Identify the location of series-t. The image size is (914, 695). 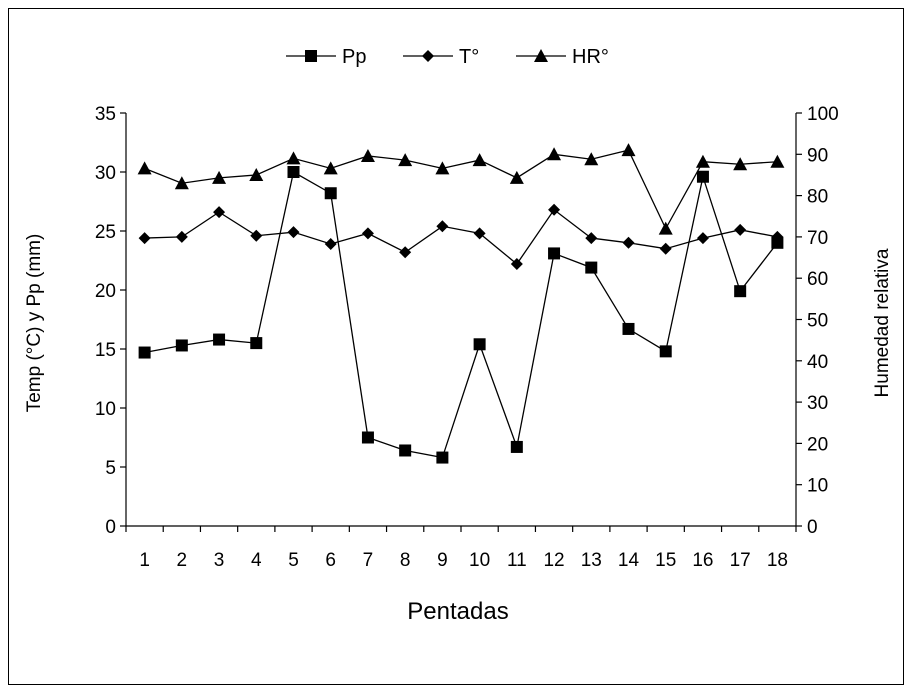
(461, 237).